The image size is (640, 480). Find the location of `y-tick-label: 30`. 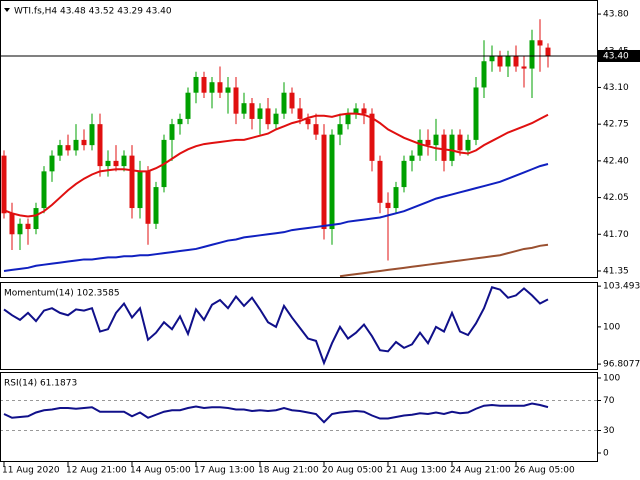

y-tick-label: 30 is located at coordinates (609, 431).